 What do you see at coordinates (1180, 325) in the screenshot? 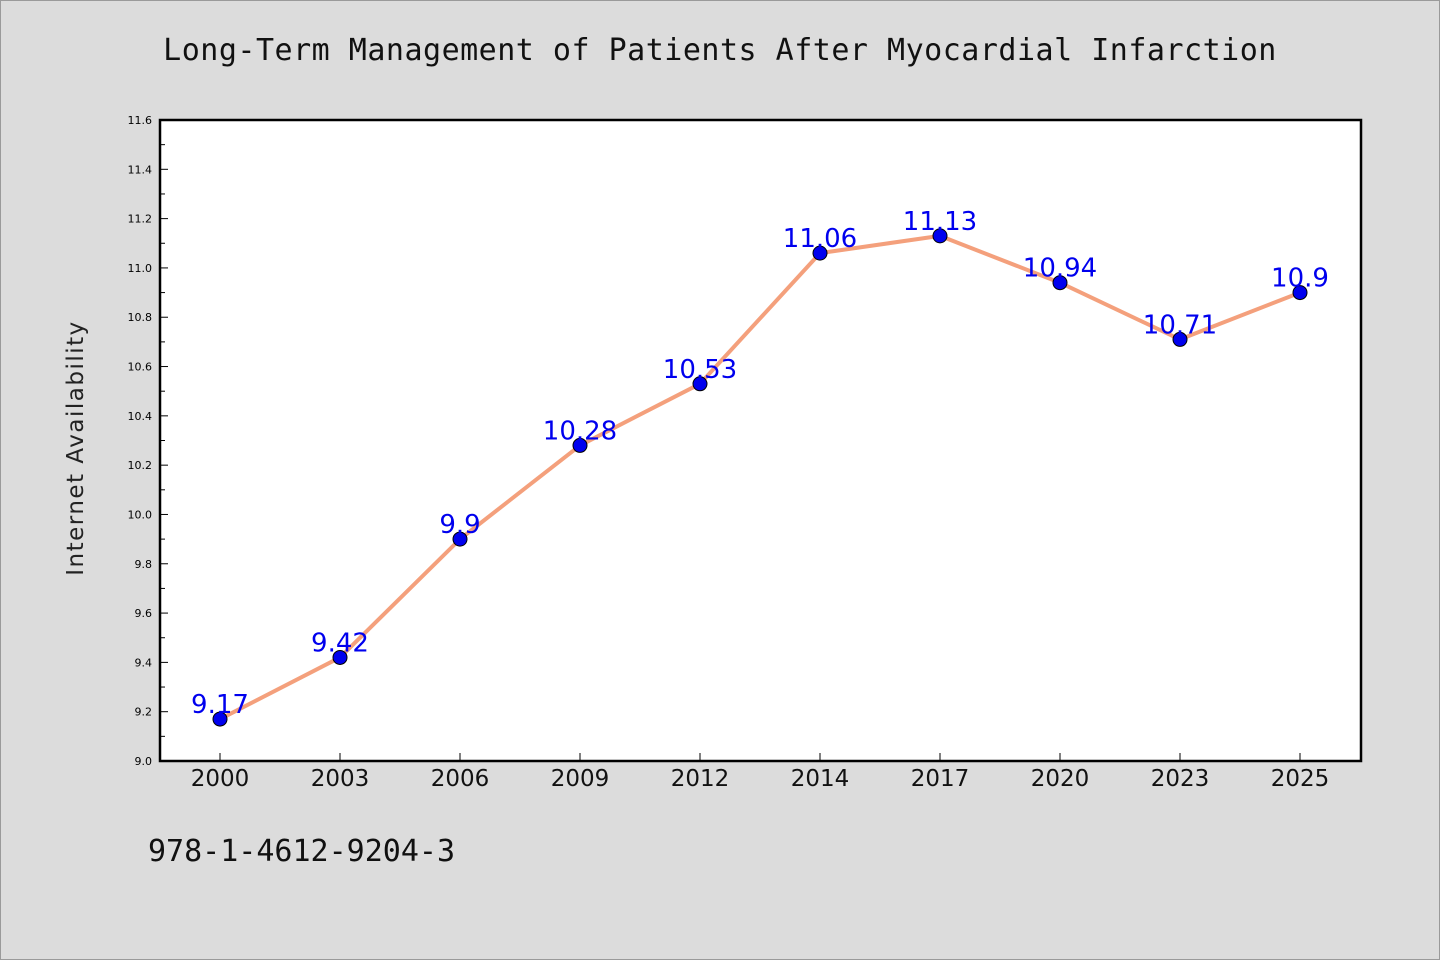
I see `data-value-label: 10.71` at bounding box center [1180, 325].